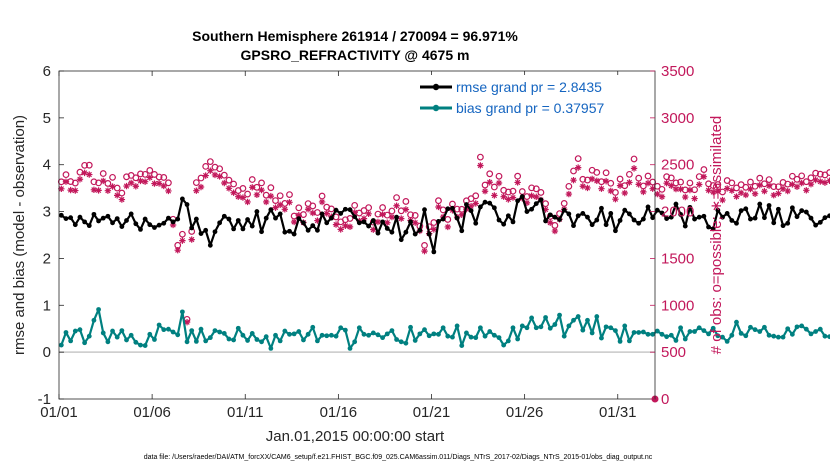  What do you see at coordinates (677, 118) in the screenshot?
I see `y-tick-label-right: 3000` at bounding box center [677, 118].